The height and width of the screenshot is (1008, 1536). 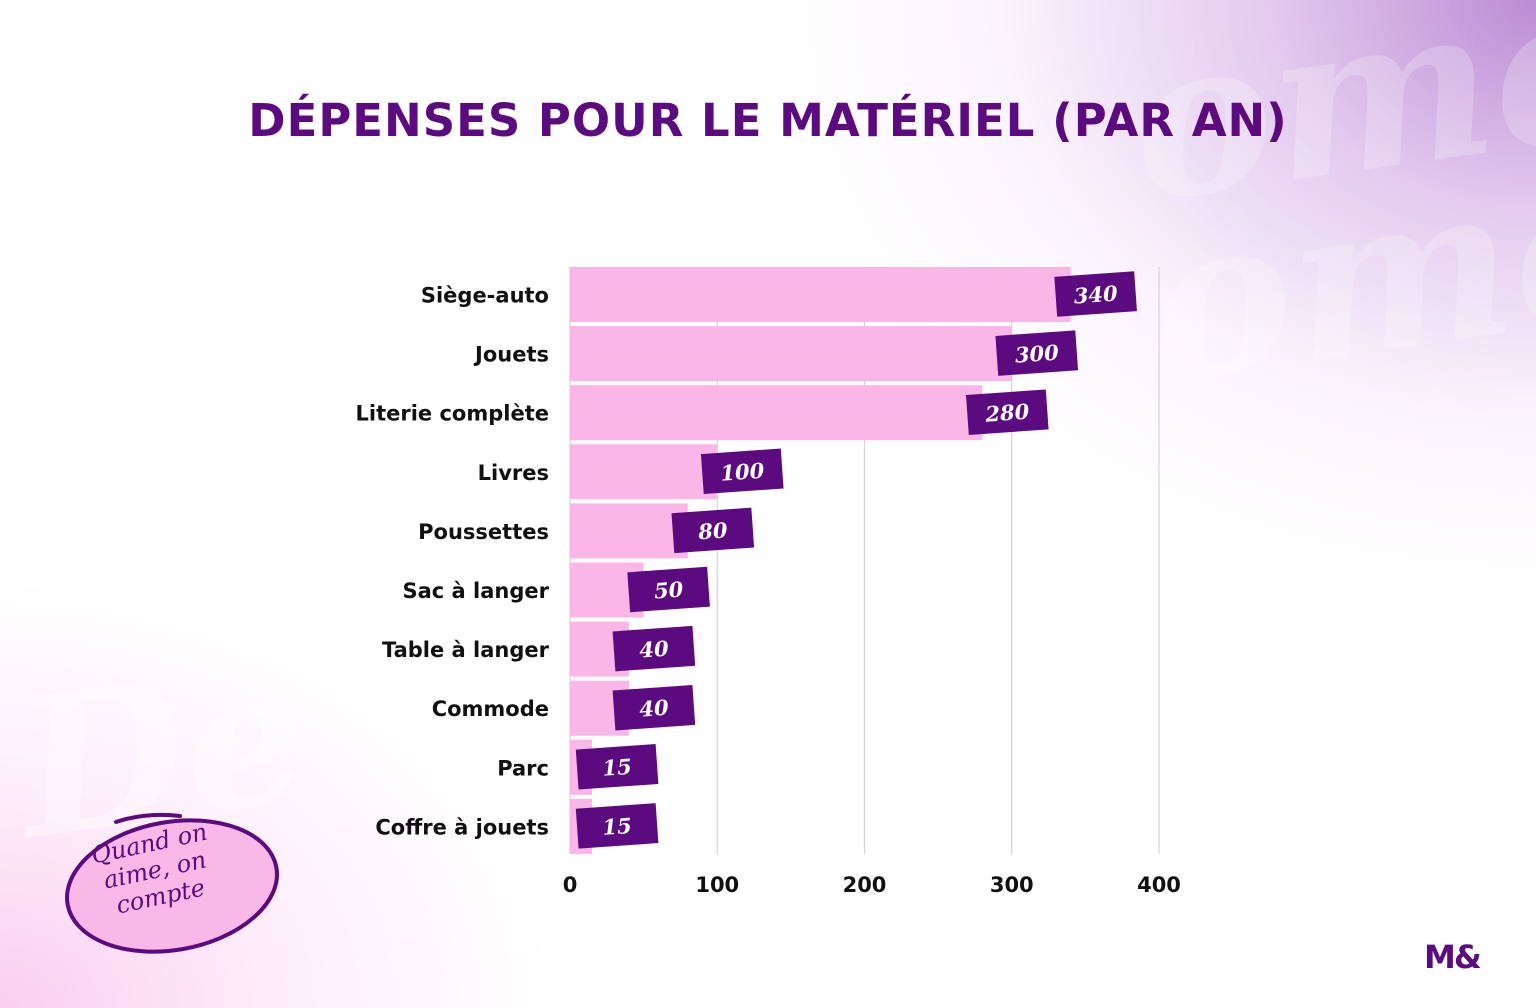 What do you see at coordinates (172, 883) in the screenshot?
I see `stamp-badge` at bounding box center [172, 883].